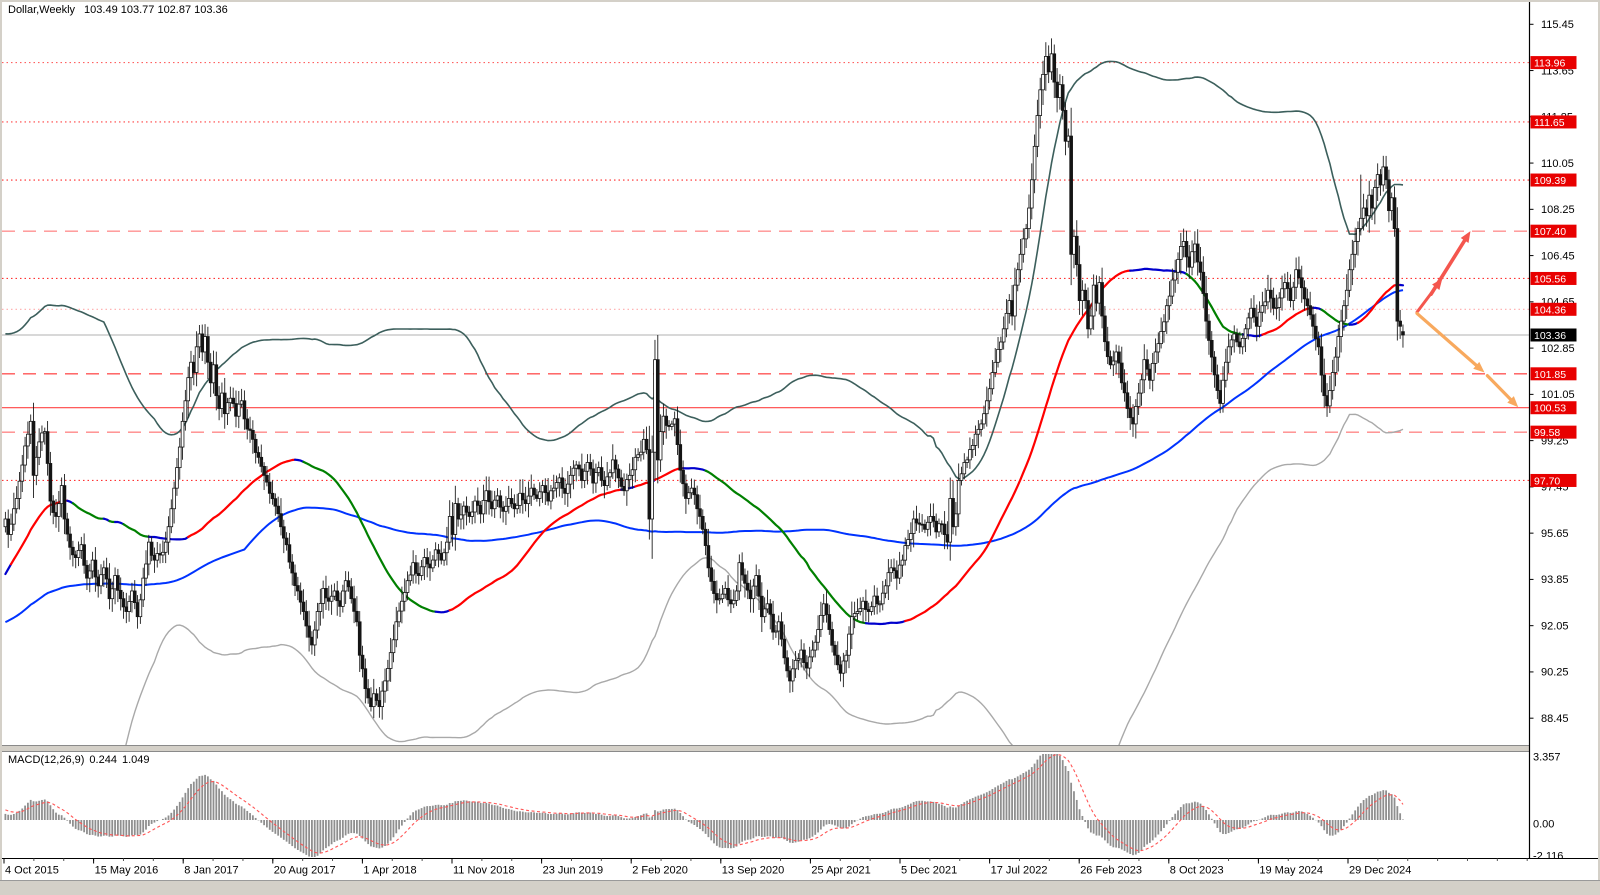 The width and height of the screenshot is (1600, 895). Describe the element at coordinates (1550, 336) in the screenshot. I see `svg-text: 103.36` at that location.